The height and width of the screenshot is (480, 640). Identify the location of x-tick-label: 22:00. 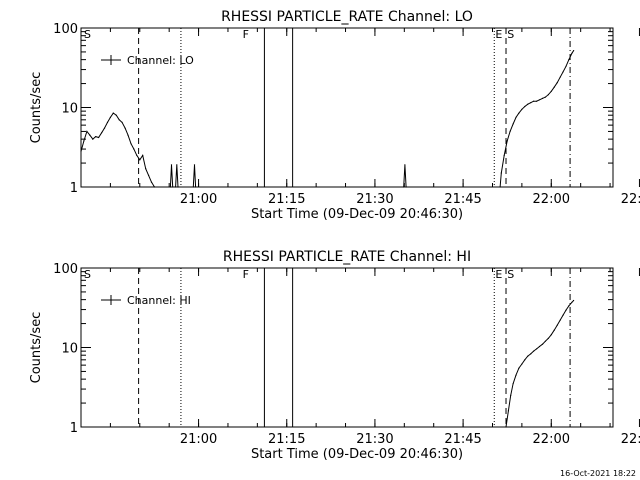
(551, 439).